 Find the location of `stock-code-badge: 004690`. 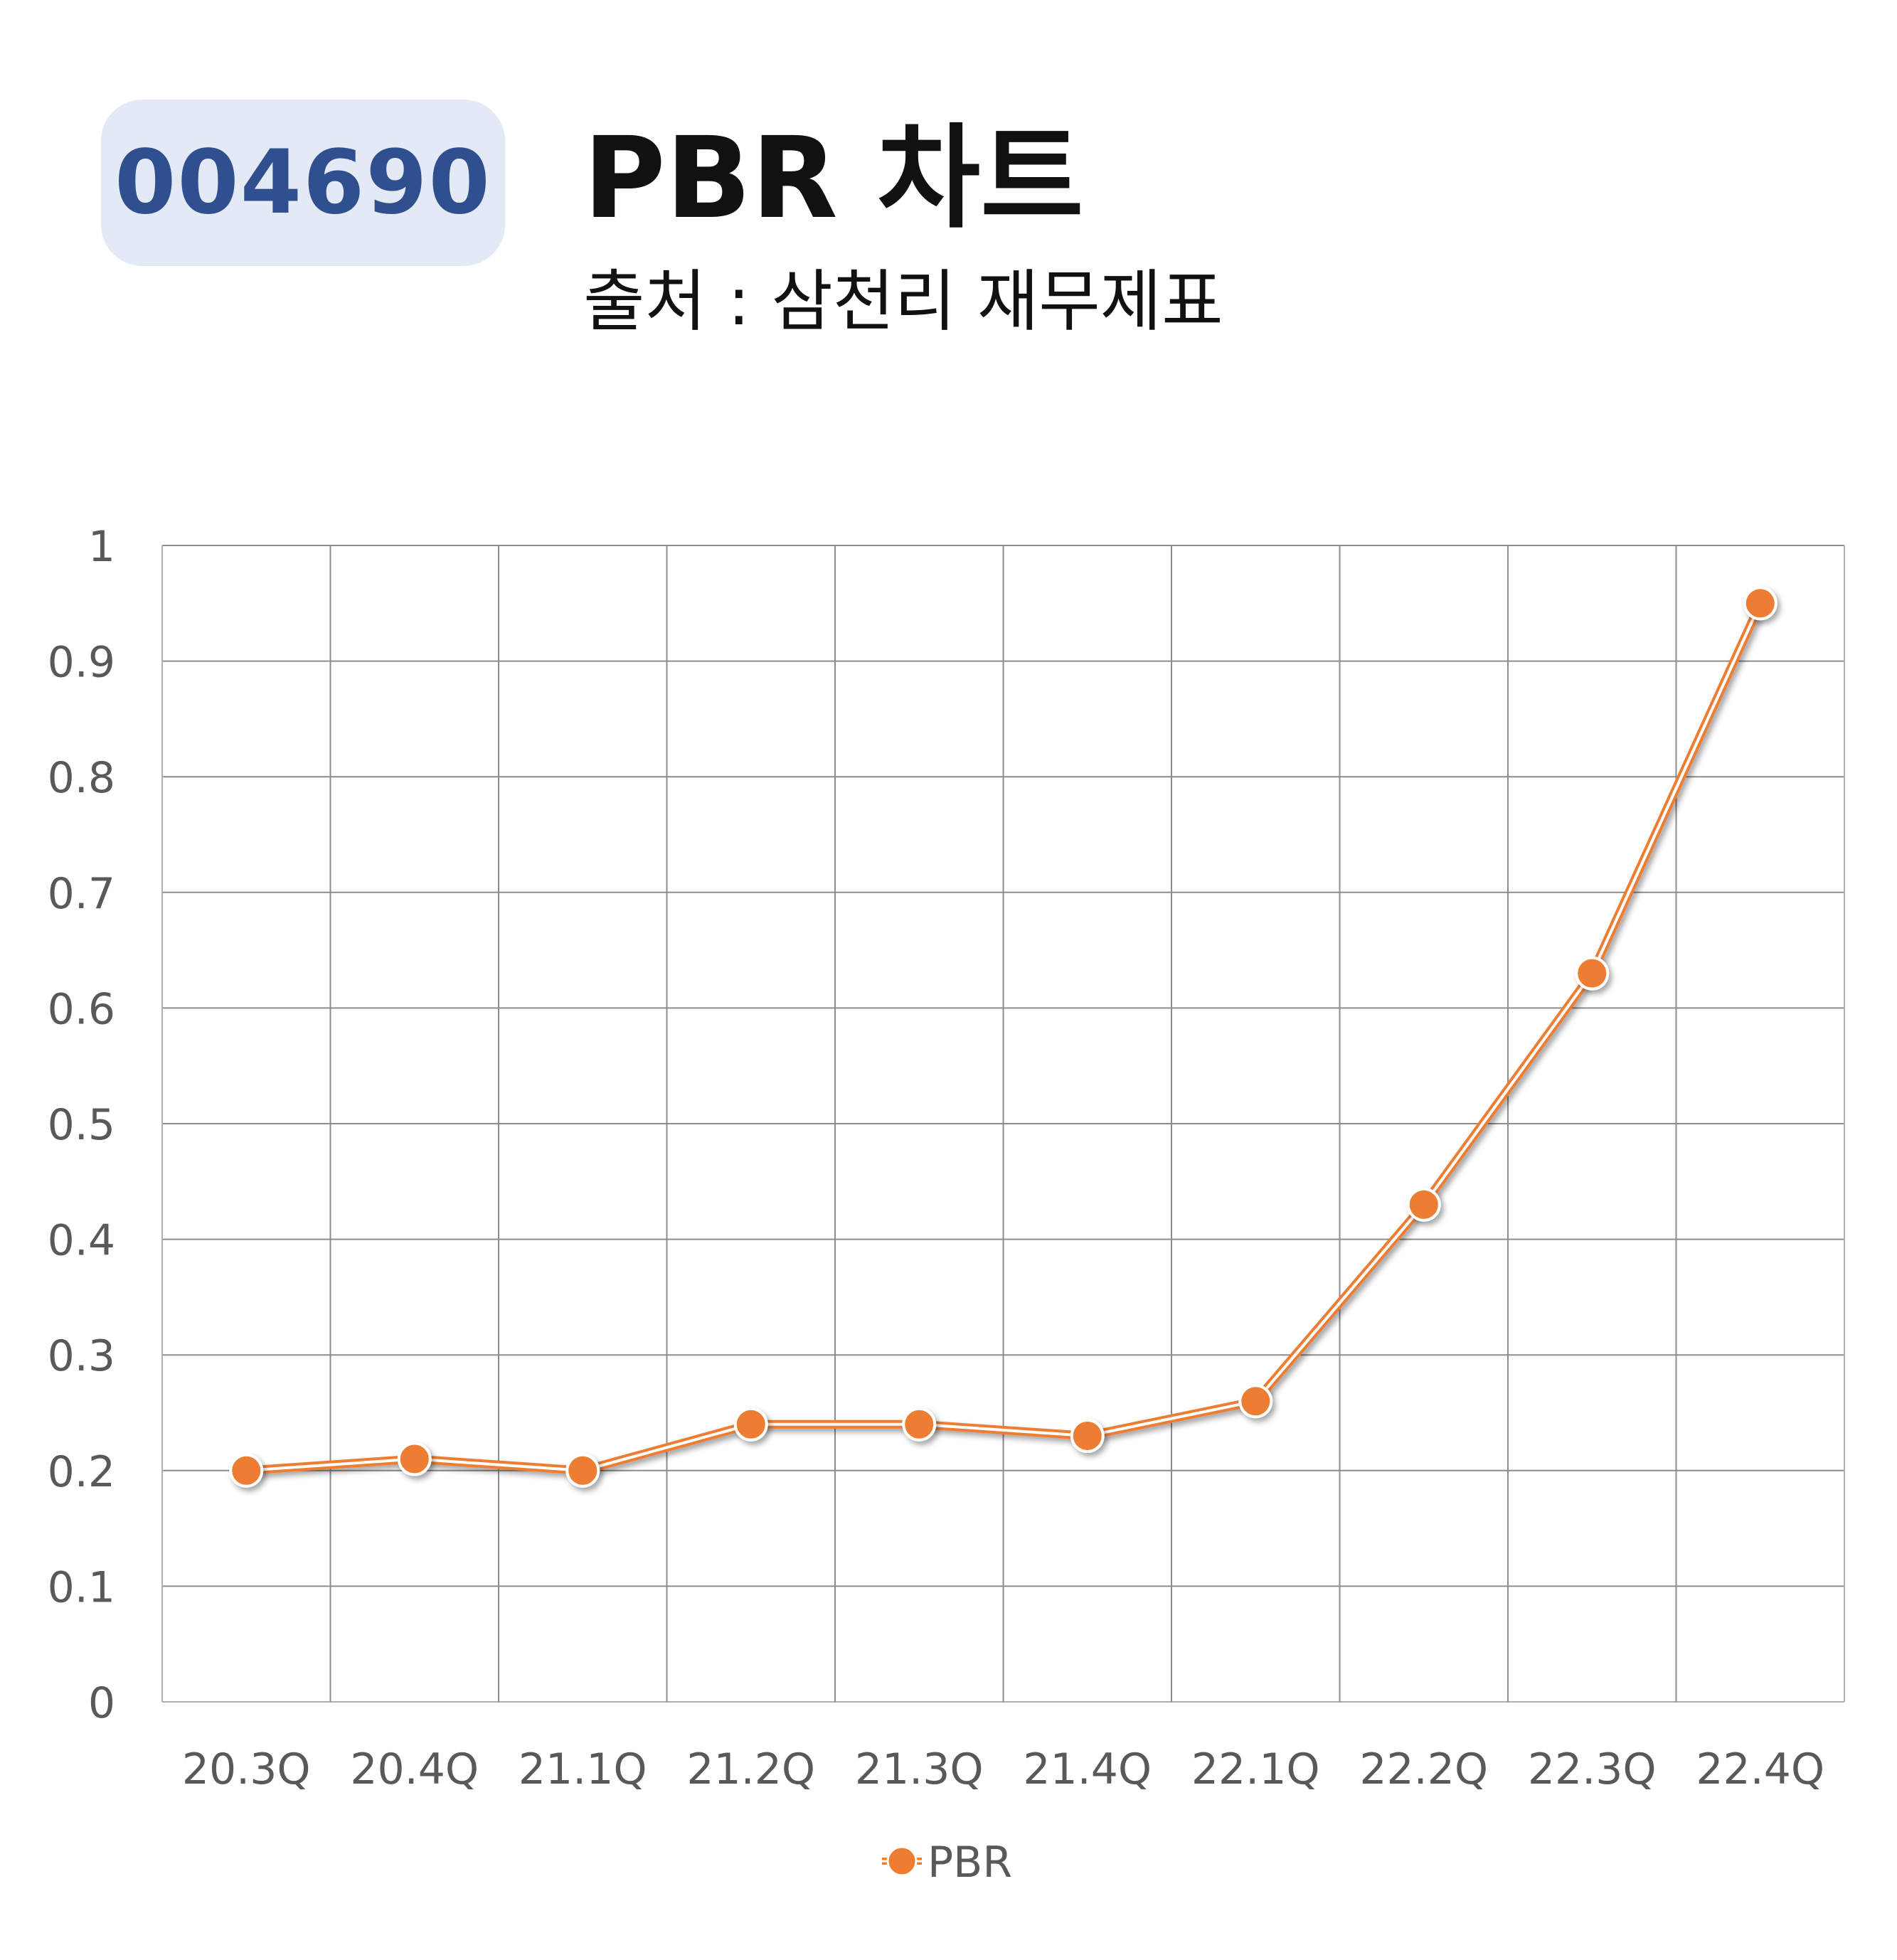

stock-code-badge: 004690 is located at coordinates (303, 183).